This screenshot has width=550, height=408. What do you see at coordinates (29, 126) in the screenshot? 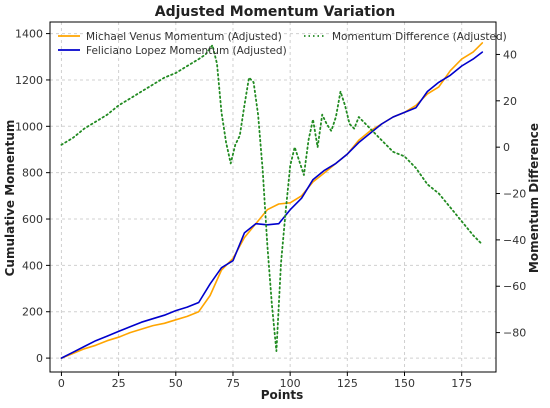
I see `y-tick-label: 1000` at bounding box center [29, 126].